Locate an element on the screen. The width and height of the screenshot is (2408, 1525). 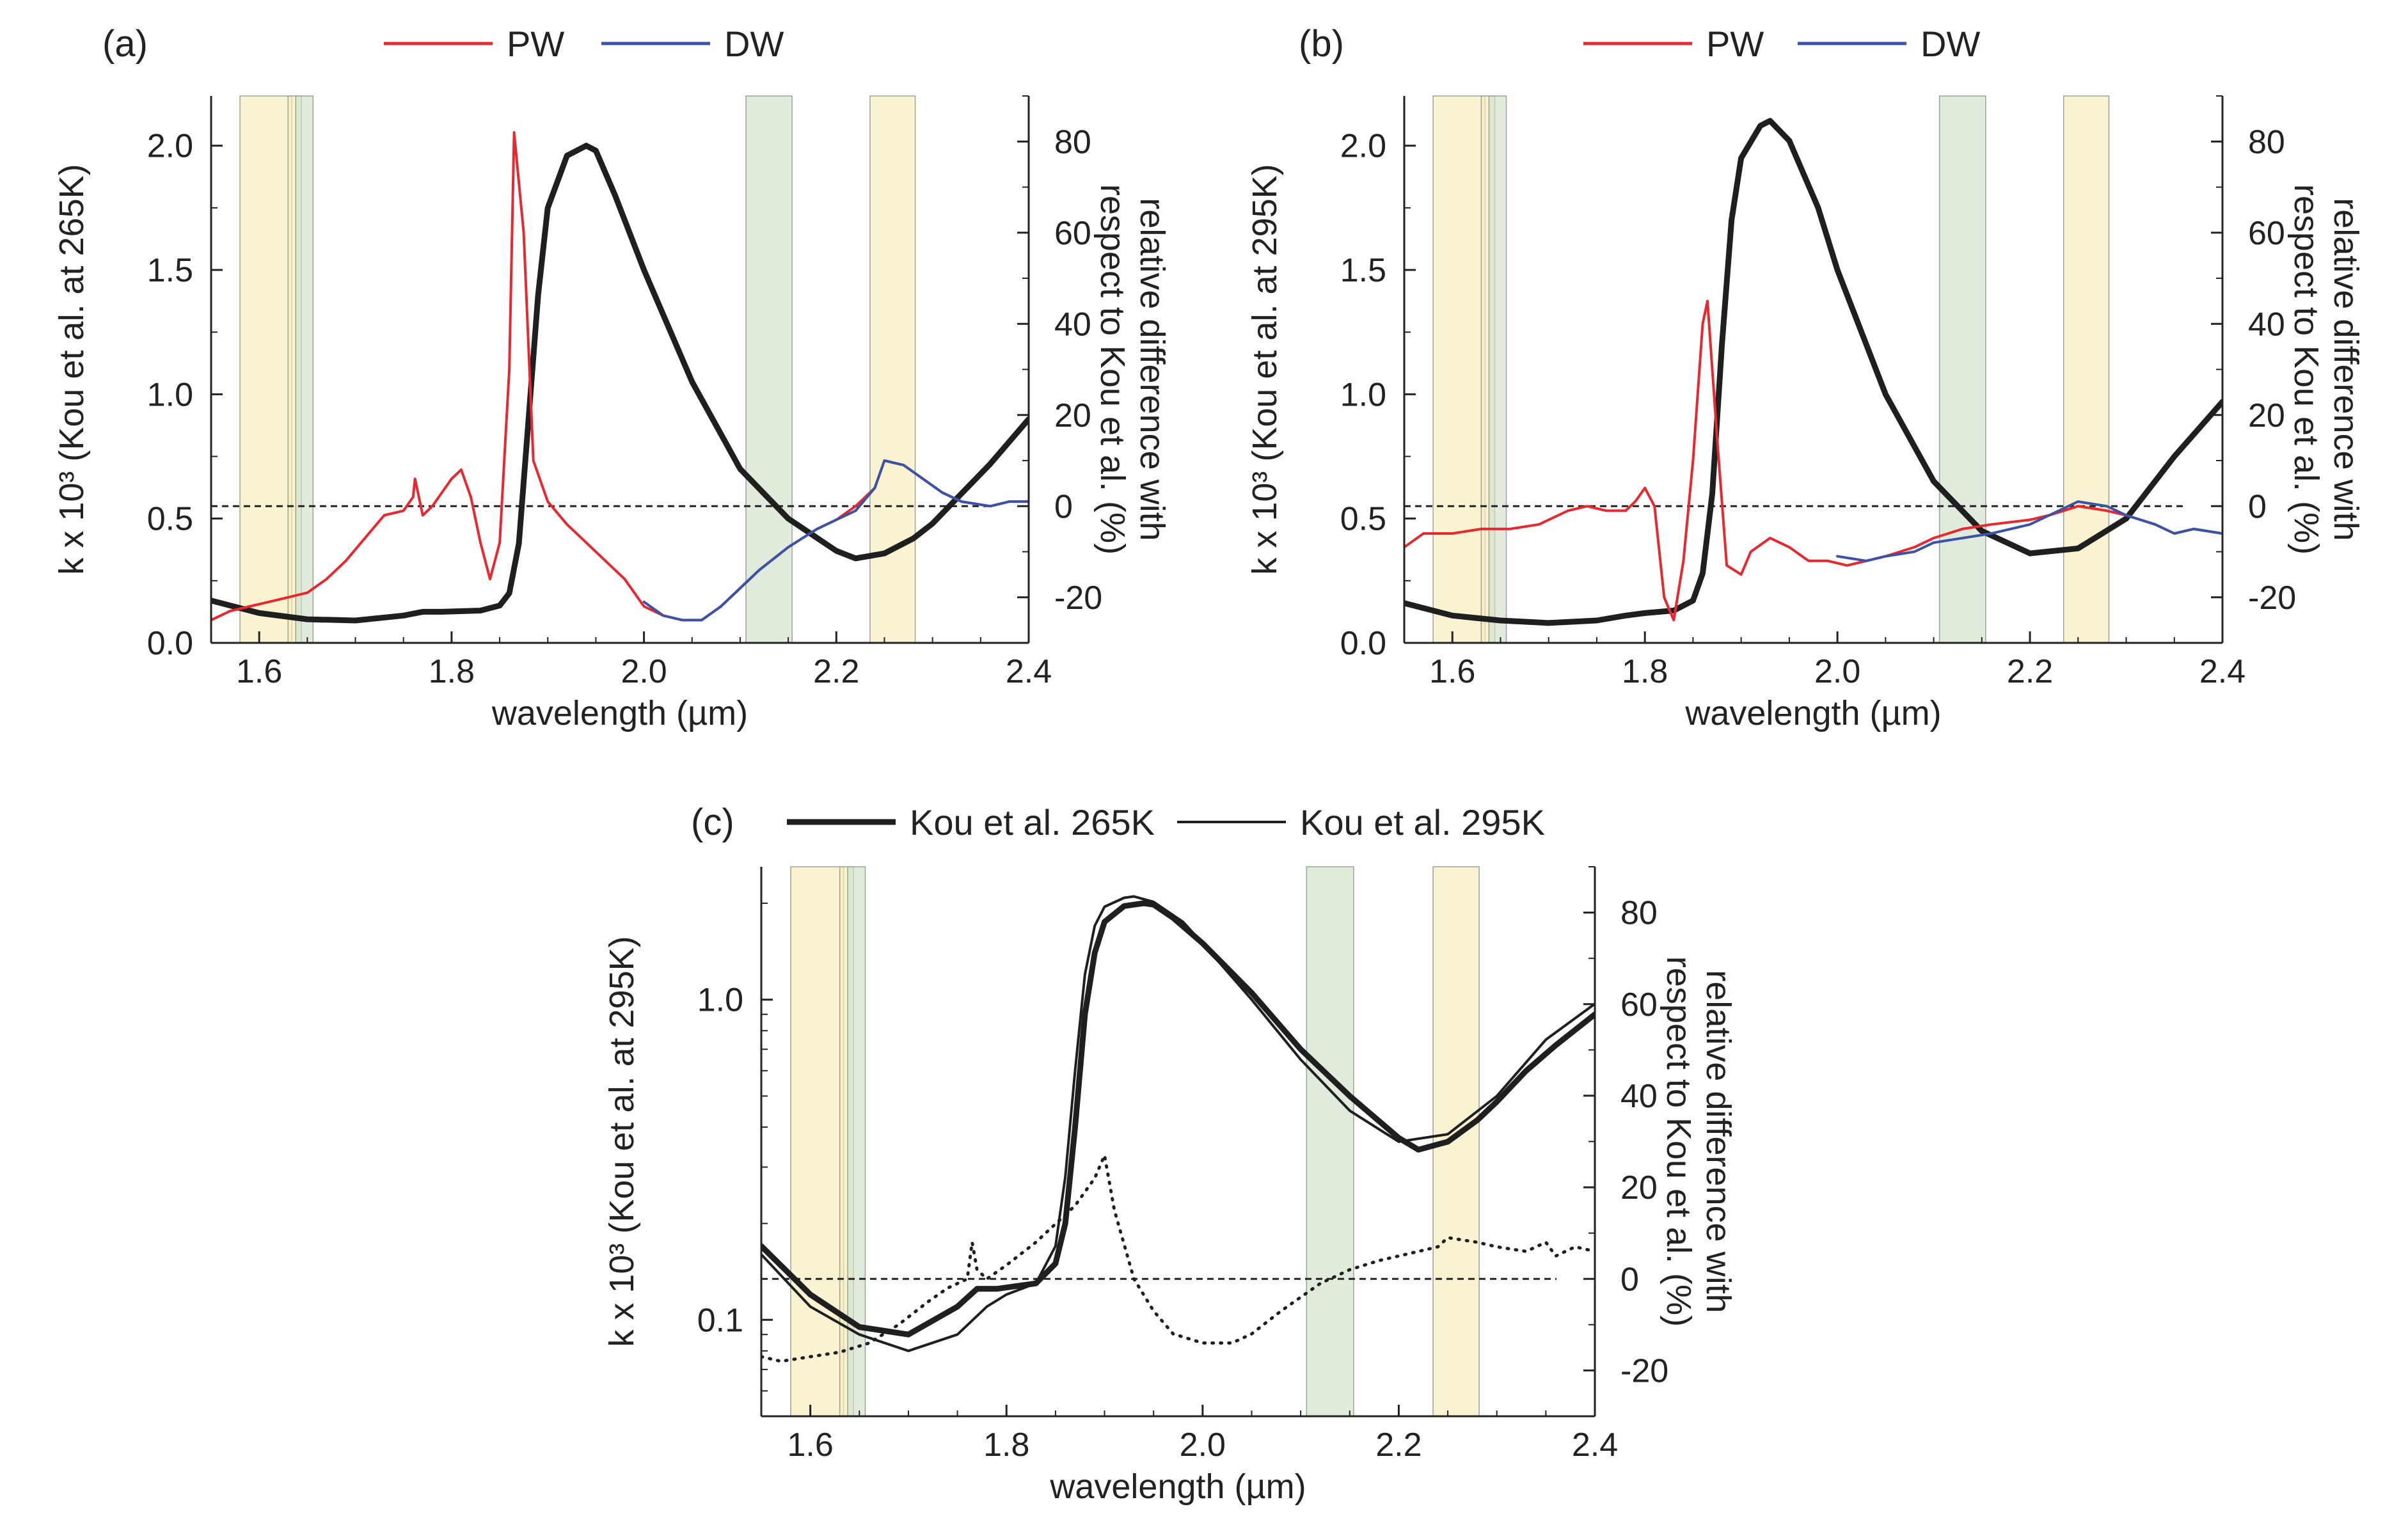
panel-label: (a) is located at coordinates (125, 44).